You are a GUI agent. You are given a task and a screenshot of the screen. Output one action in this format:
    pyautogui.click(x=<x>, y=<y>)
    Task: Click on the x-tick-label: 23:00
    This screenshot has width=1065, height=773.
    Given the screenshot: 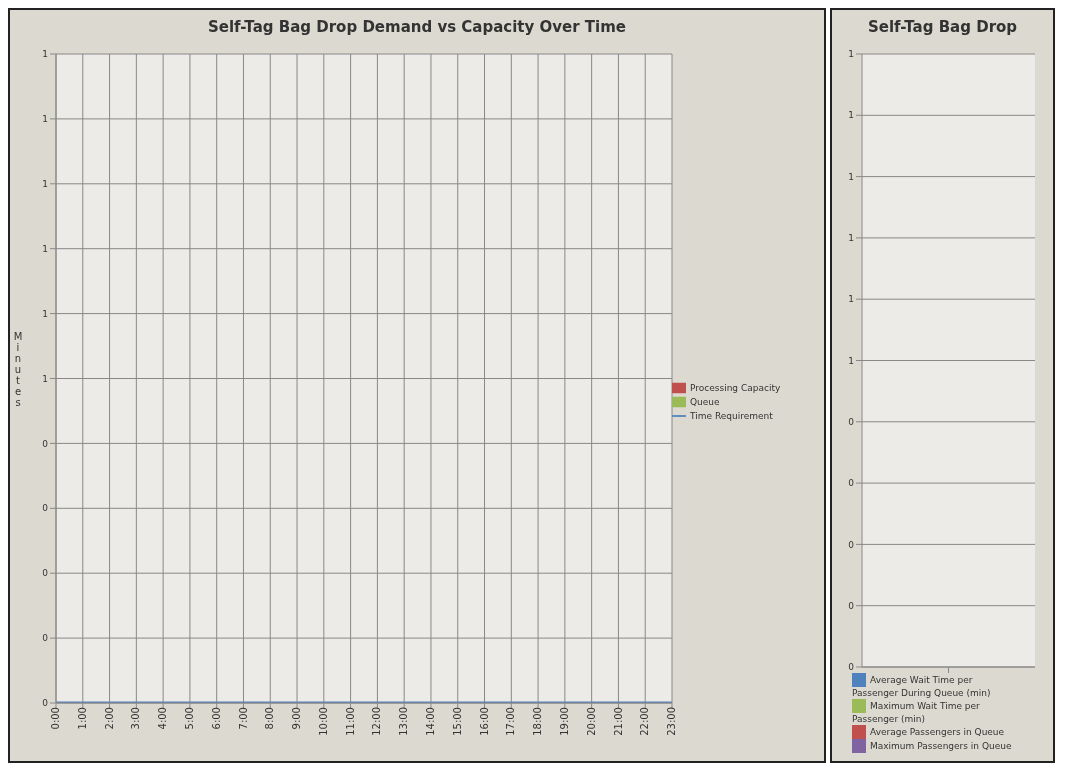 What is the action you would take?
    pyautogui.click(x=672, y=721)
    